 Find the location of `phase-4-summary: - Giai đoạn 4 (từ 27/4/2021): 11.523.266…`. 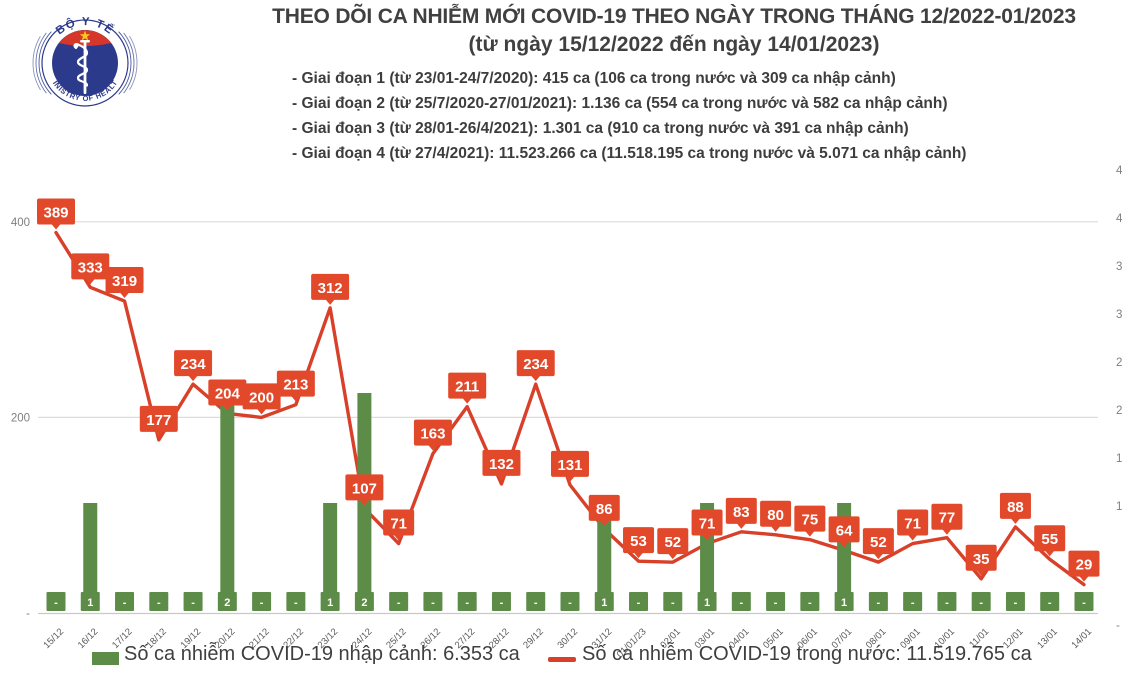

phase-4-summary: - Giai đoạn 4 (từ 27/4/2021): 11.523.266… is located at coordinates (629, 153).